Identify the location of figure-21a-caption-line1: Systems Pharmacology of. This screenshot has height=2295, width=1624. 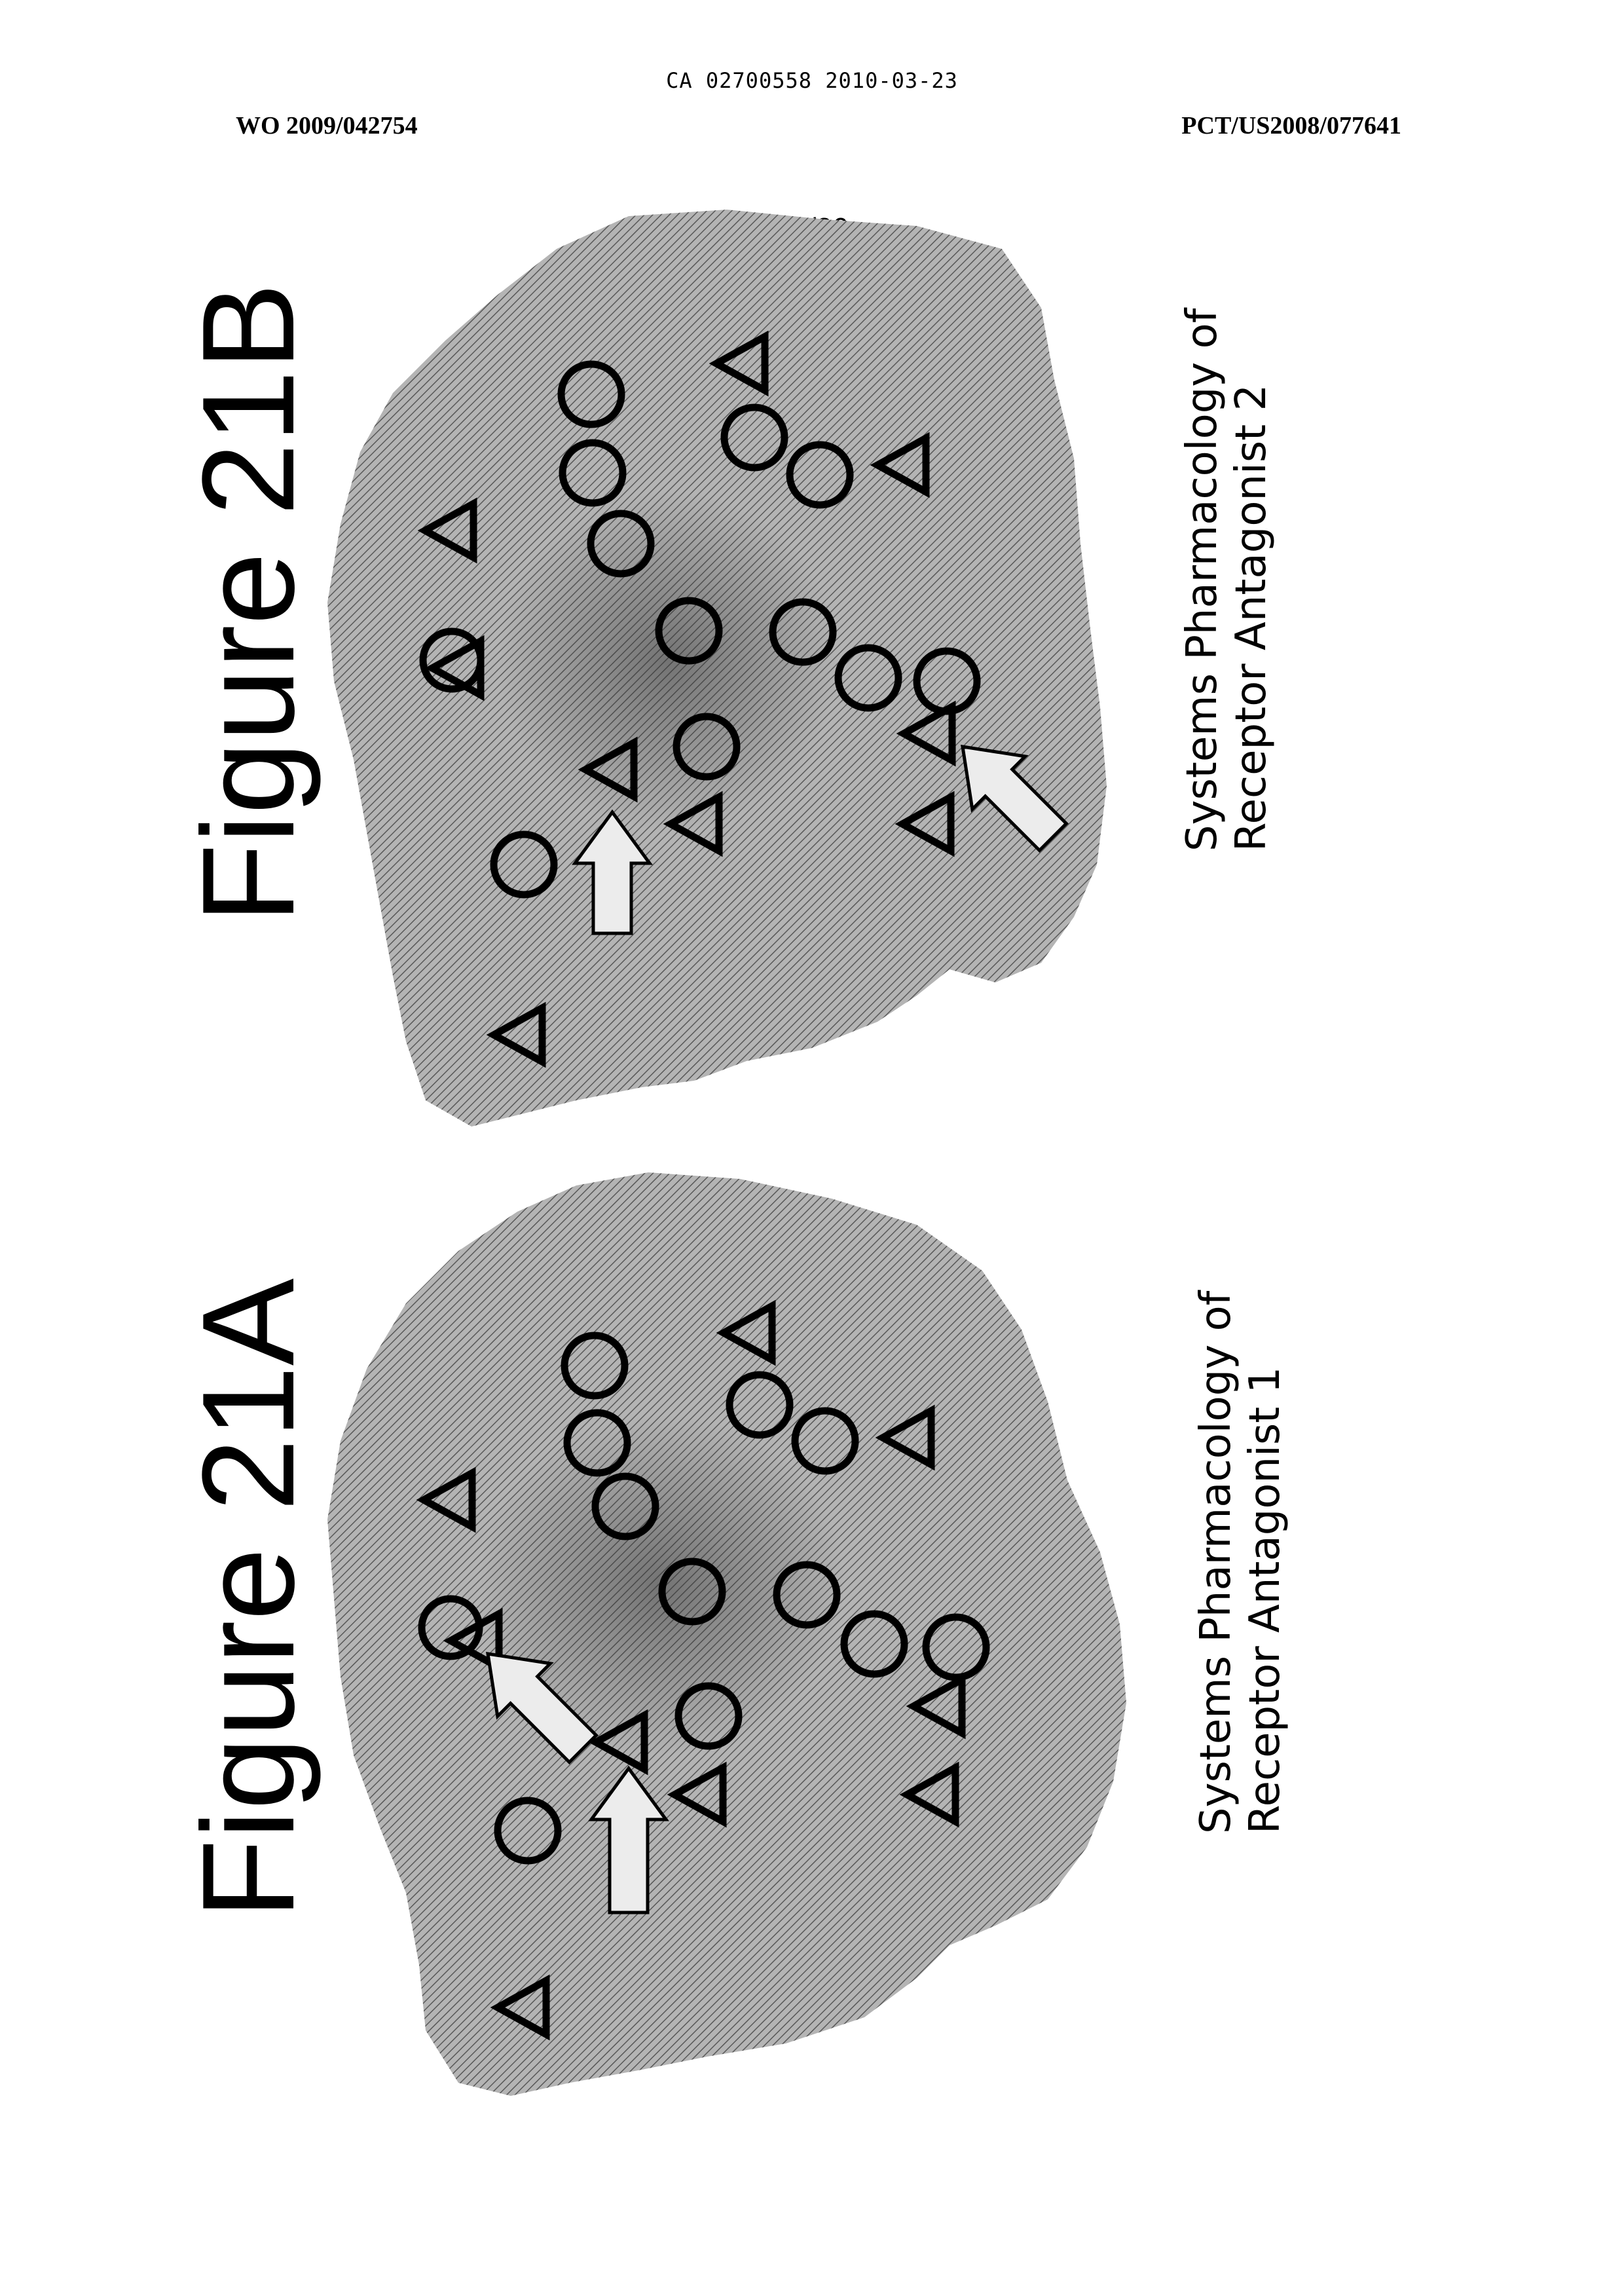
(1216, 1562).